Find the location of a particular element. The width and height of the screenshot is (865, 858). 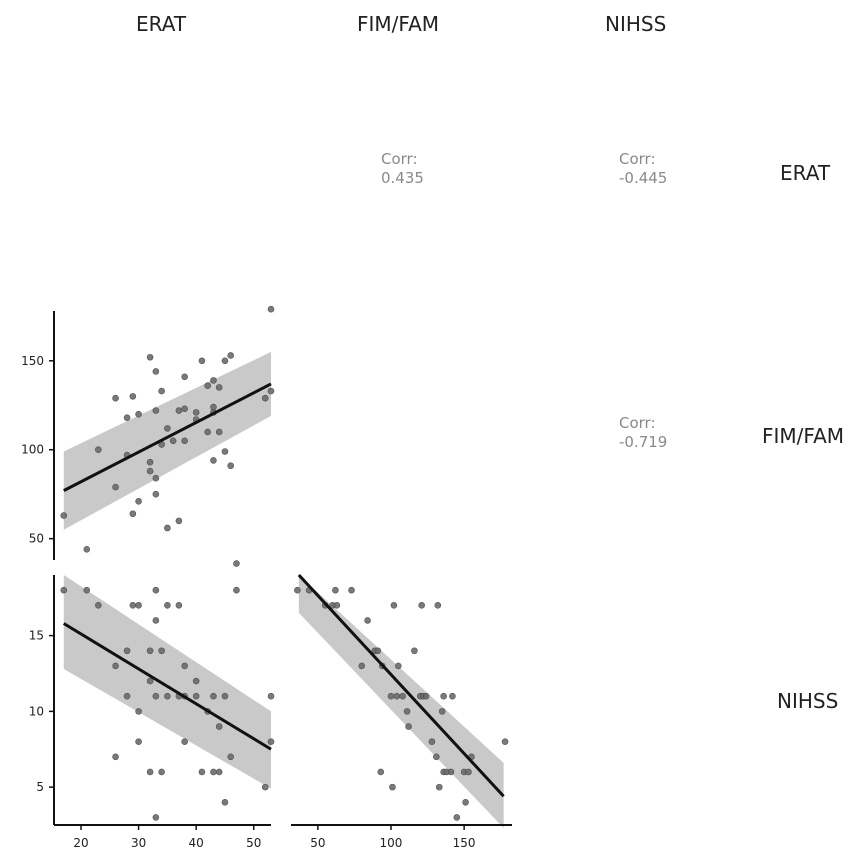

row-header-nihss: NIHSS is located at coordinates (808, 701).